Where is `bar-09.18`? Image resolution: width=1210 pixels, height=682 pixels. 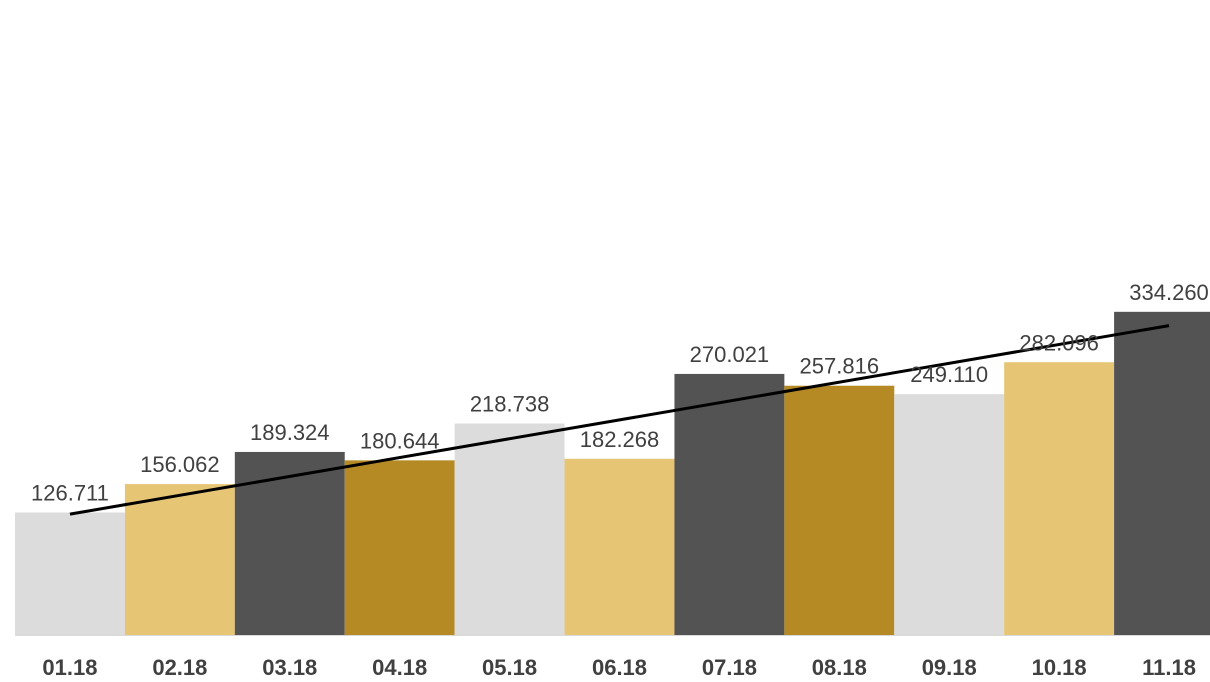
bar-09.18 is located at coordinates (949, 514).